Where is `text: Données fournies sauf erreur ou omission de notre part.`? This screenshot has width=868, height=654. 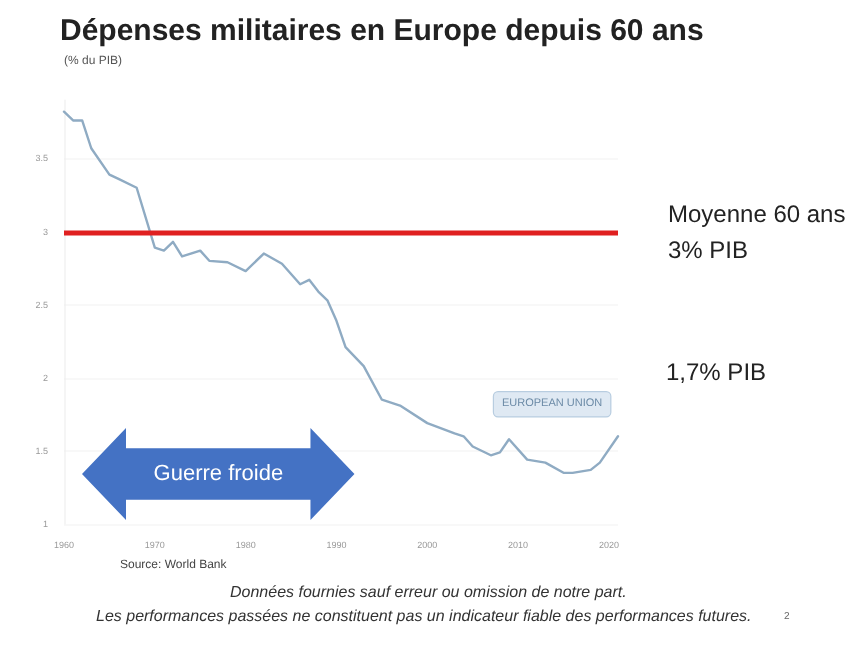 text: Données fournies sauf erreur ou omission de notre part. is located at coordinates (428, 592).